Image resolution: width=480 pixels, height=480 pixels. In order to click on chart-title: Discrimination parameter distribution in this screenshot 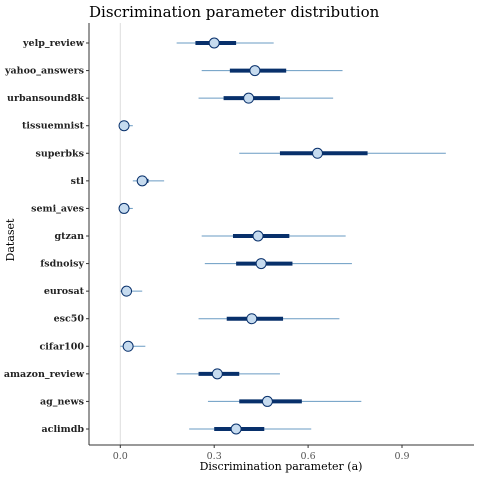, I will do `click(234, 12)`.